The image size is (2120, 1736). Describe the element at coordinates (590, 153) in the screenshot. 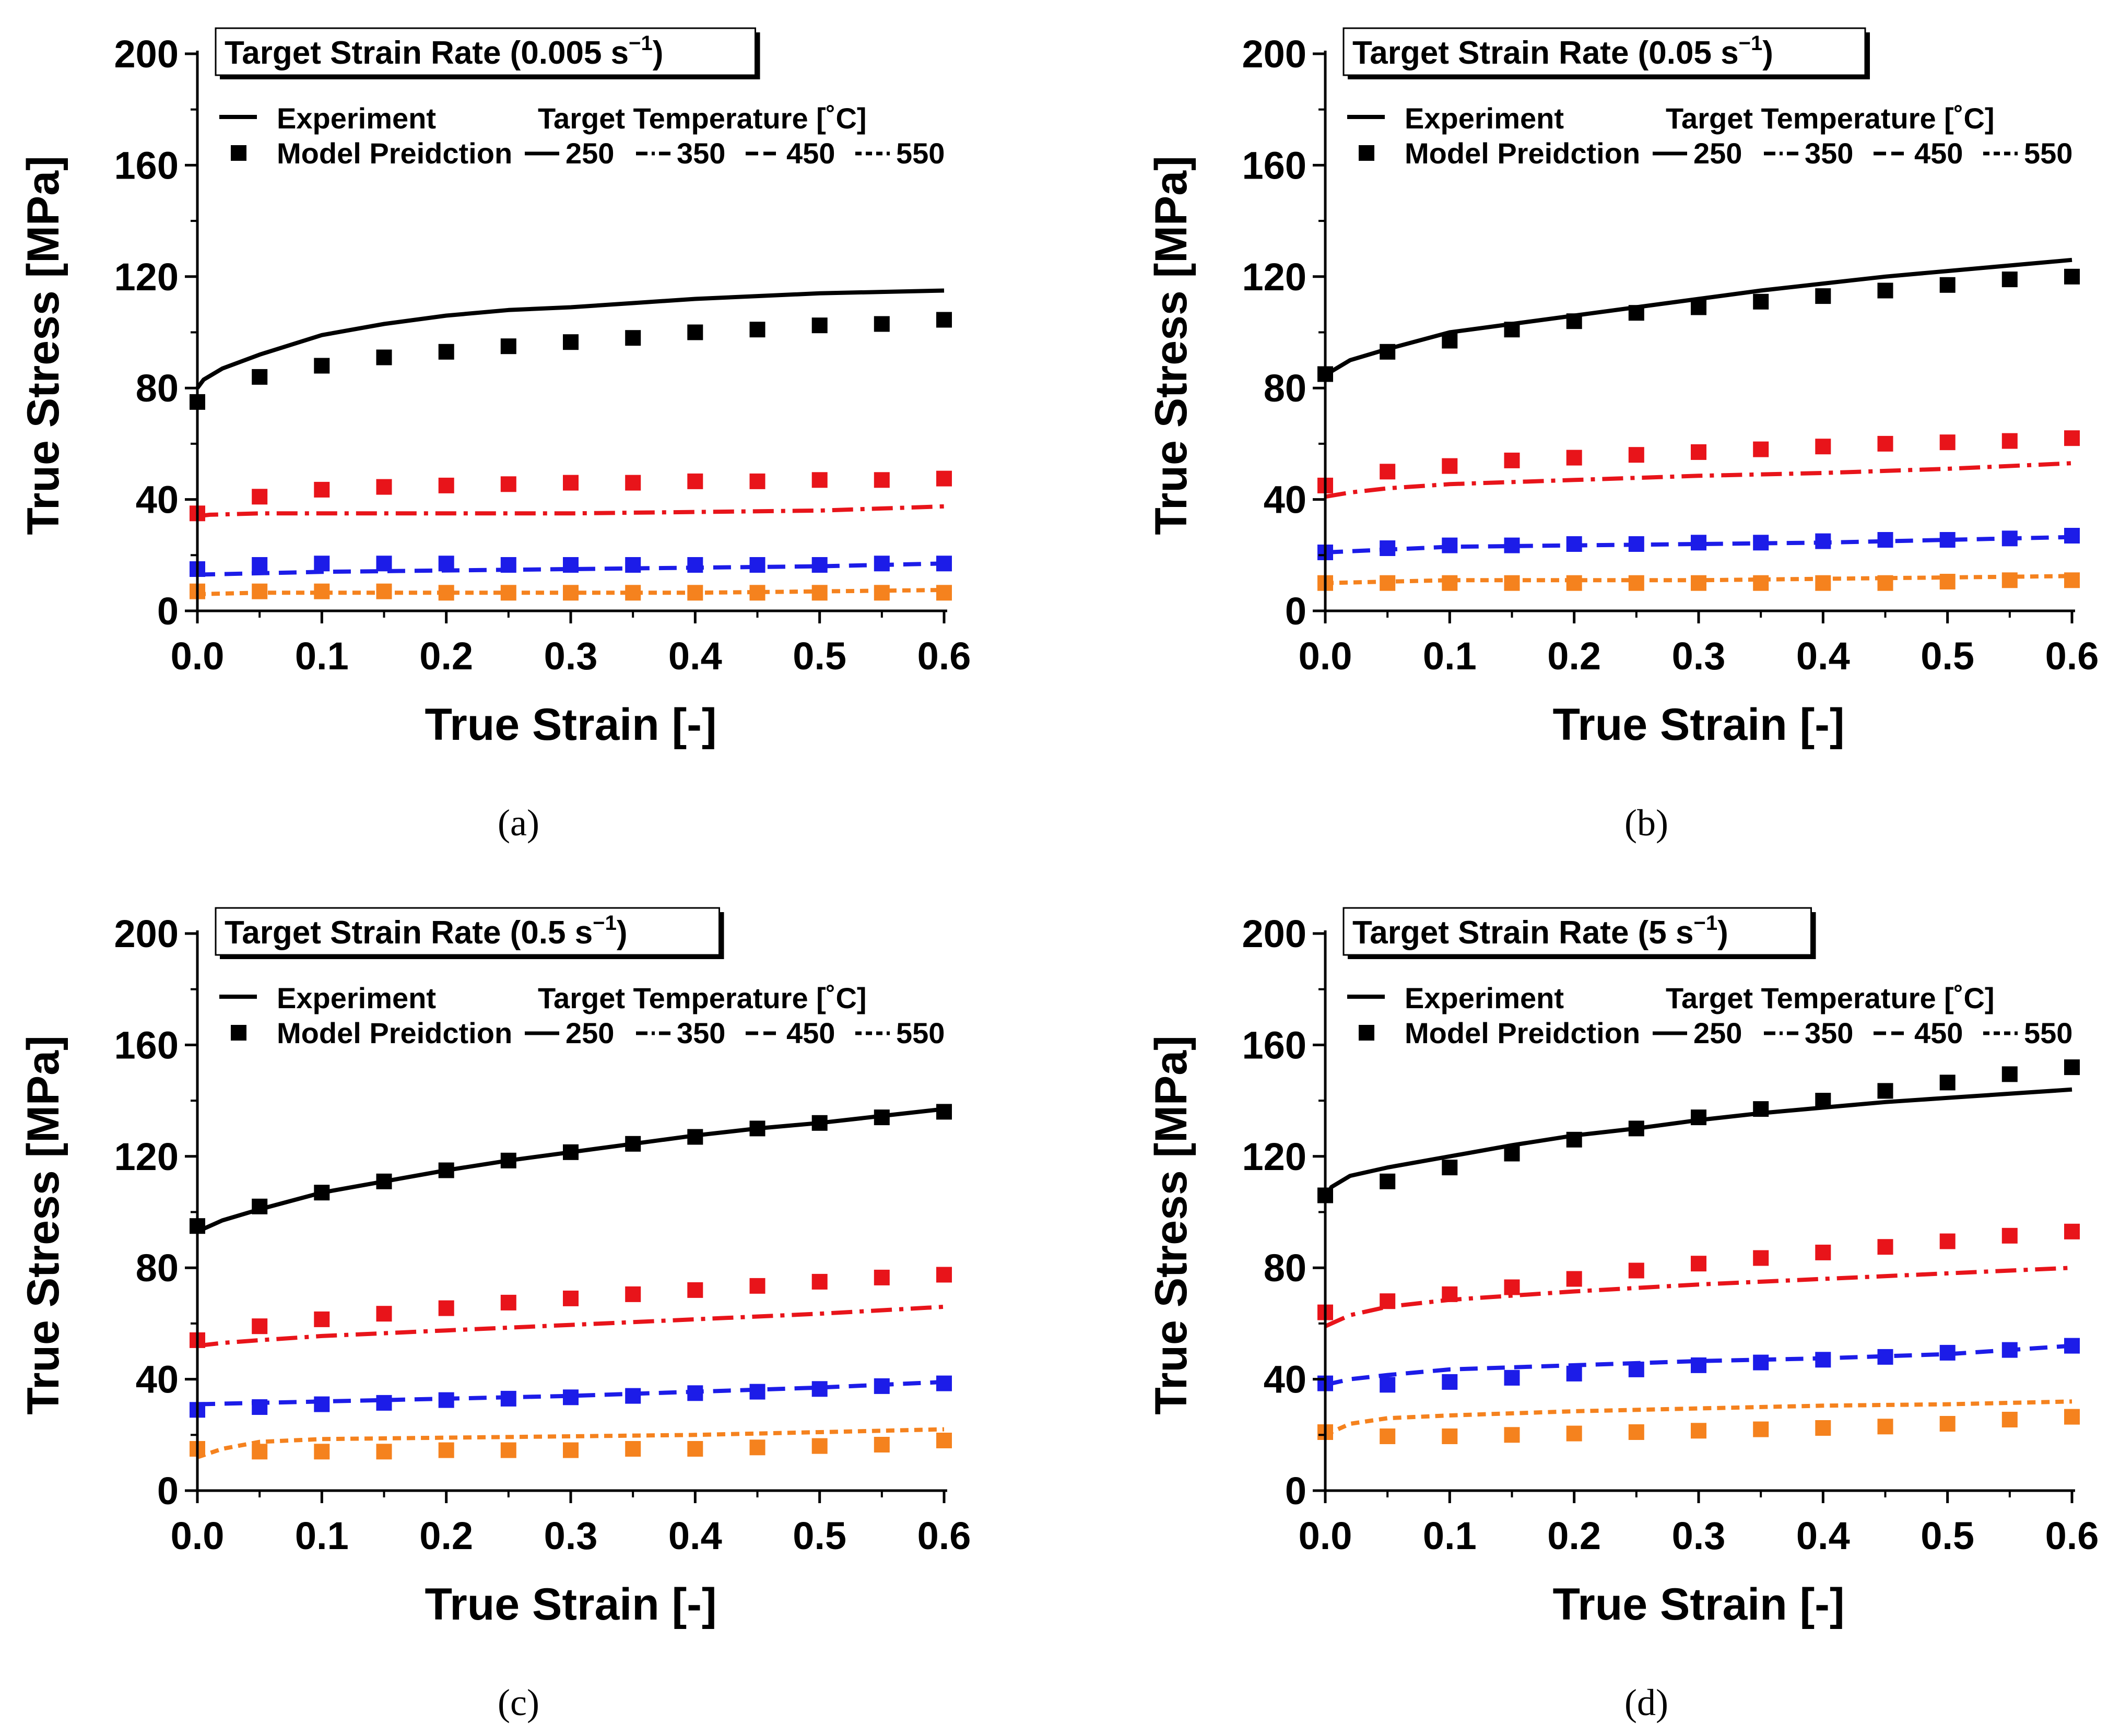

I see `legend-temp-label-250: 250` at that location.